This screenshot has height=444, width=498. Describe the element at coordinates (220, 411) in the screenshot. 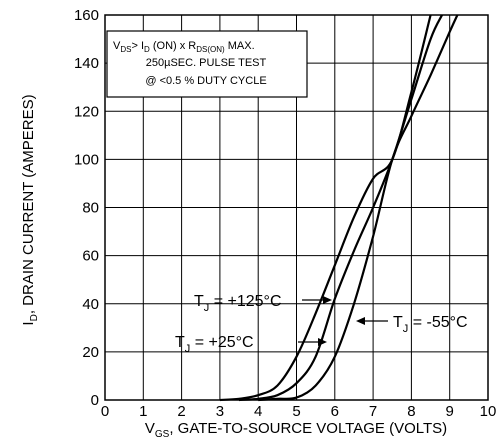

I see `x-tick-label: 3` at that location.